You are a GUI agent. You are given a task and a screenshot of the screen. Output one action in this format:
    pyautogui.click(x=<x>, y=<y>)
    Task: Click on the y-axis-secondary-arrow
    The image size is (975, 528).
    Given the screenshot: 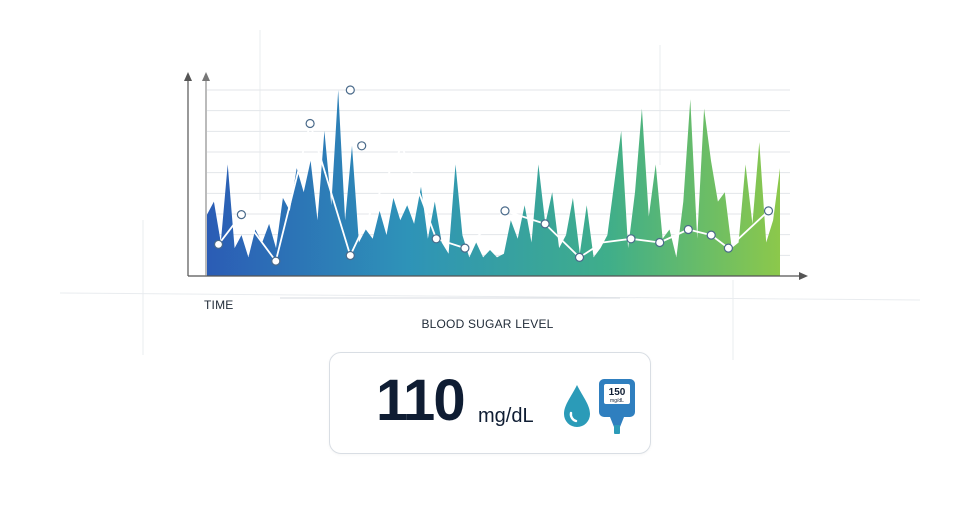 What is the action you would take?
    pyautogui.click(x=206, y=76)
    